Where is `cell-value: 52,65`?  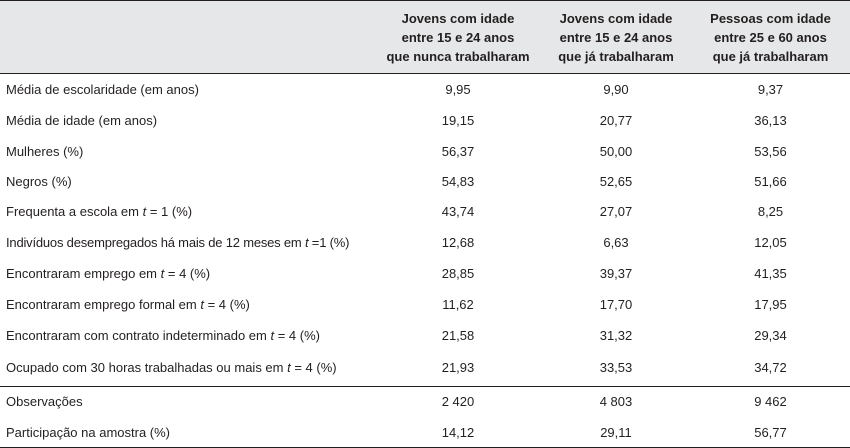 cell-value: 52,65 is located at coordinates (616, 181).